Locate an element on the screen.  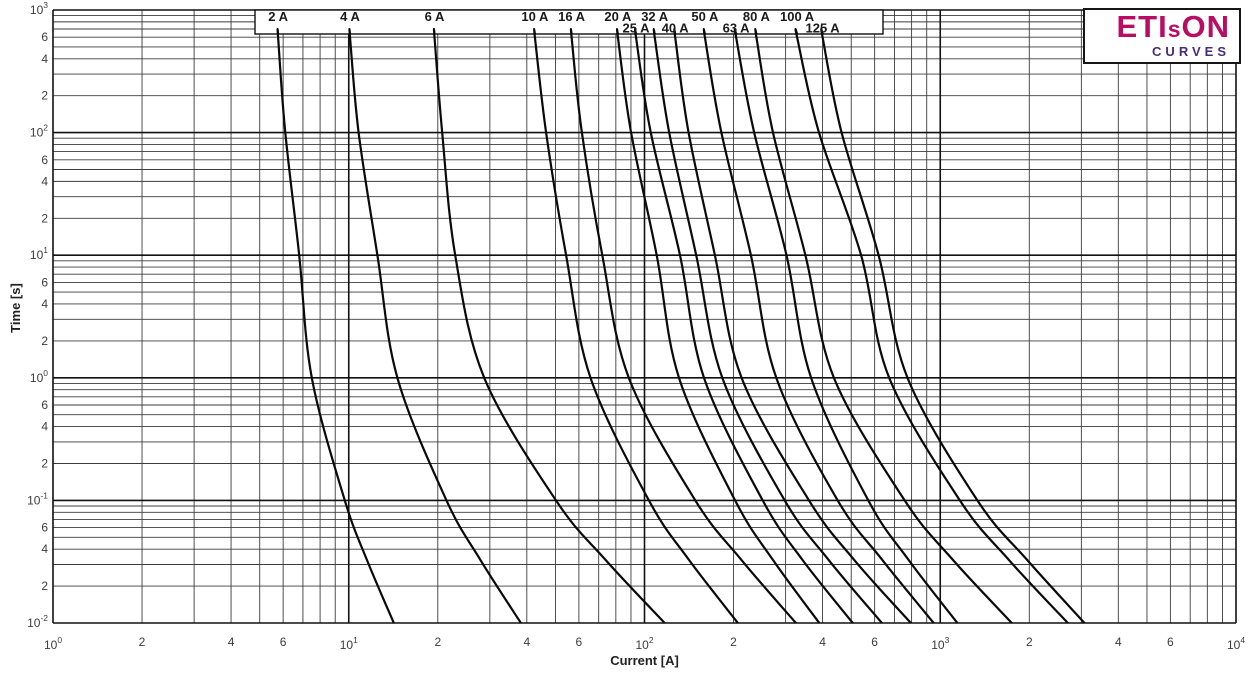
rating-label-32a: 32 A is located at coordinates (655, 16).